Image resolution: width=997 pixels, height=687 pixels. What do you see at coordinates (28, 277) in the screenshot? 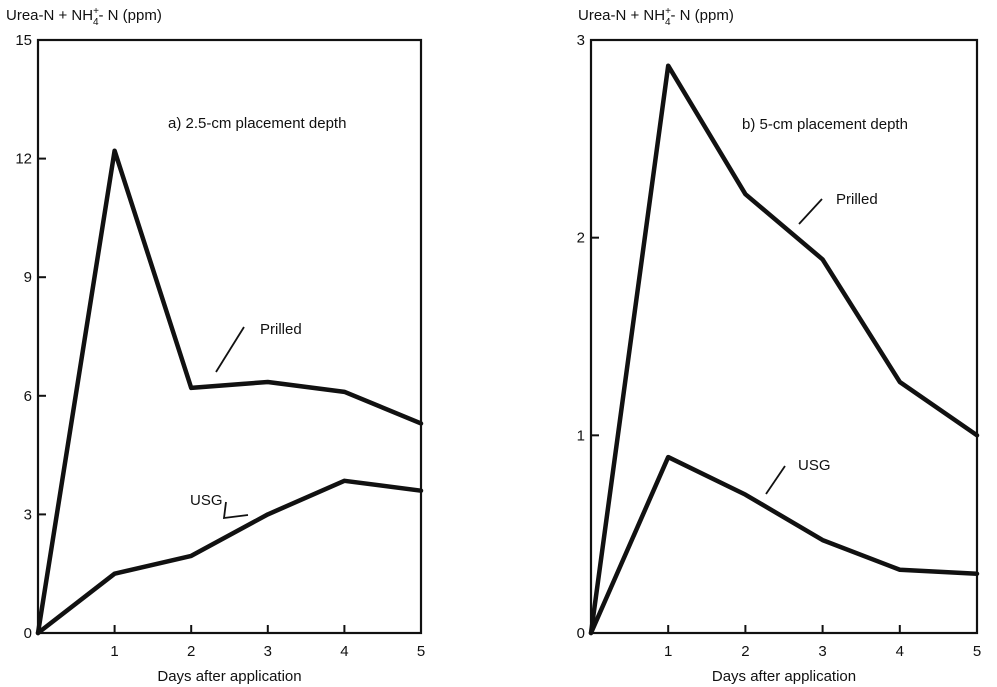
I see `y-tick-label: 9` at bounding box center [28, 277].